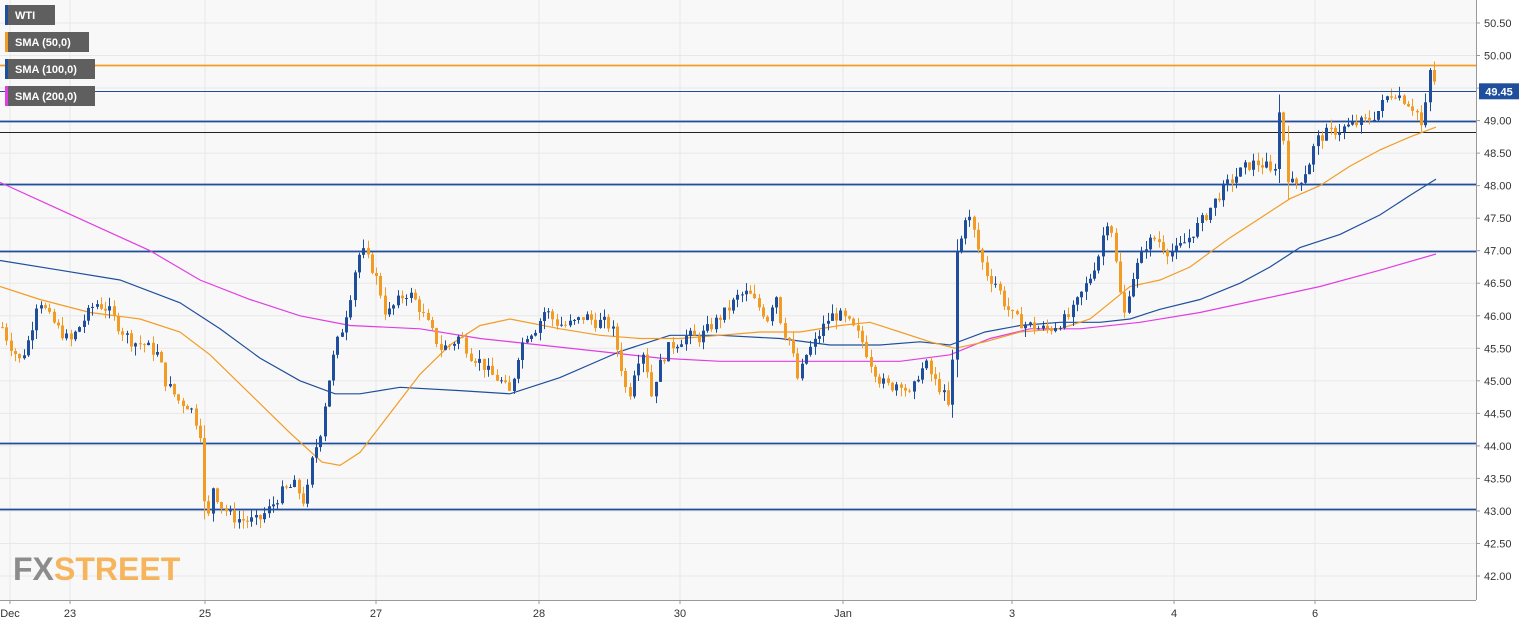  I want to click on legend-label: SMA (100,0), so click(46, 70).